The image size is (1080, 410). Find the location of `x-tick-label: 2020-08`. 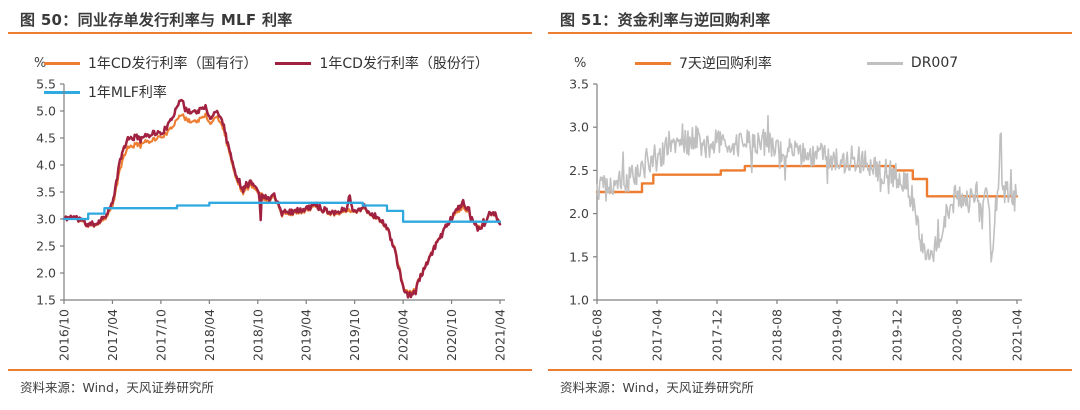

x-tick-label: 2020-08 is located at coordinates (957, 335).